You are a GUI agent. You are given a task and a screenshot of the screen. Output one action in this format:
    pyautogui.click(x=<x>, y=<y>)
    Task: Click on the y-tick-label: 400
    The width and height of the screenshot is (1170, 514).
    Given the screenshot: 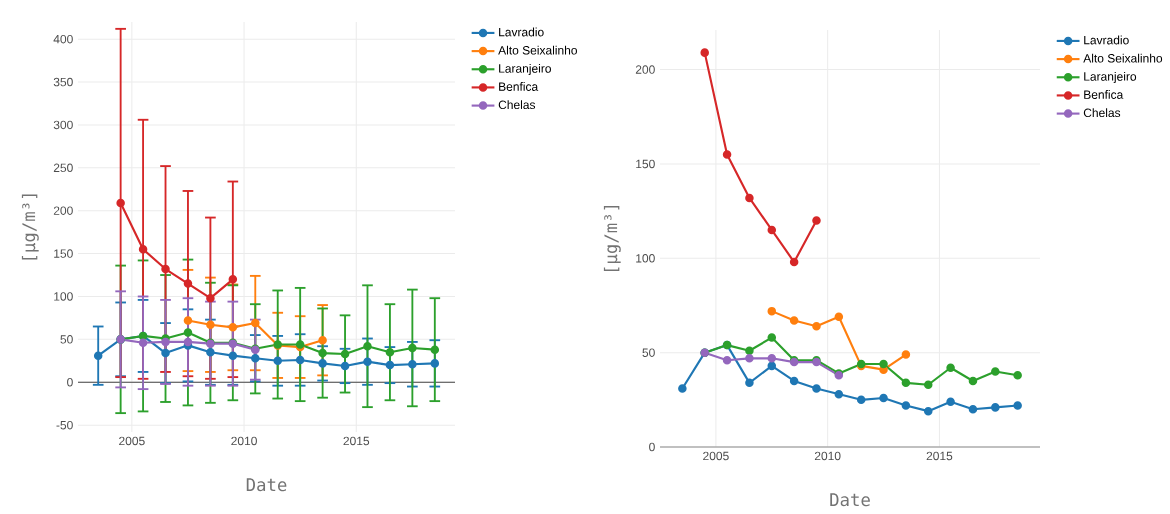 What is the action you would take?
    pyautogui.click(x=63, y=39)
    